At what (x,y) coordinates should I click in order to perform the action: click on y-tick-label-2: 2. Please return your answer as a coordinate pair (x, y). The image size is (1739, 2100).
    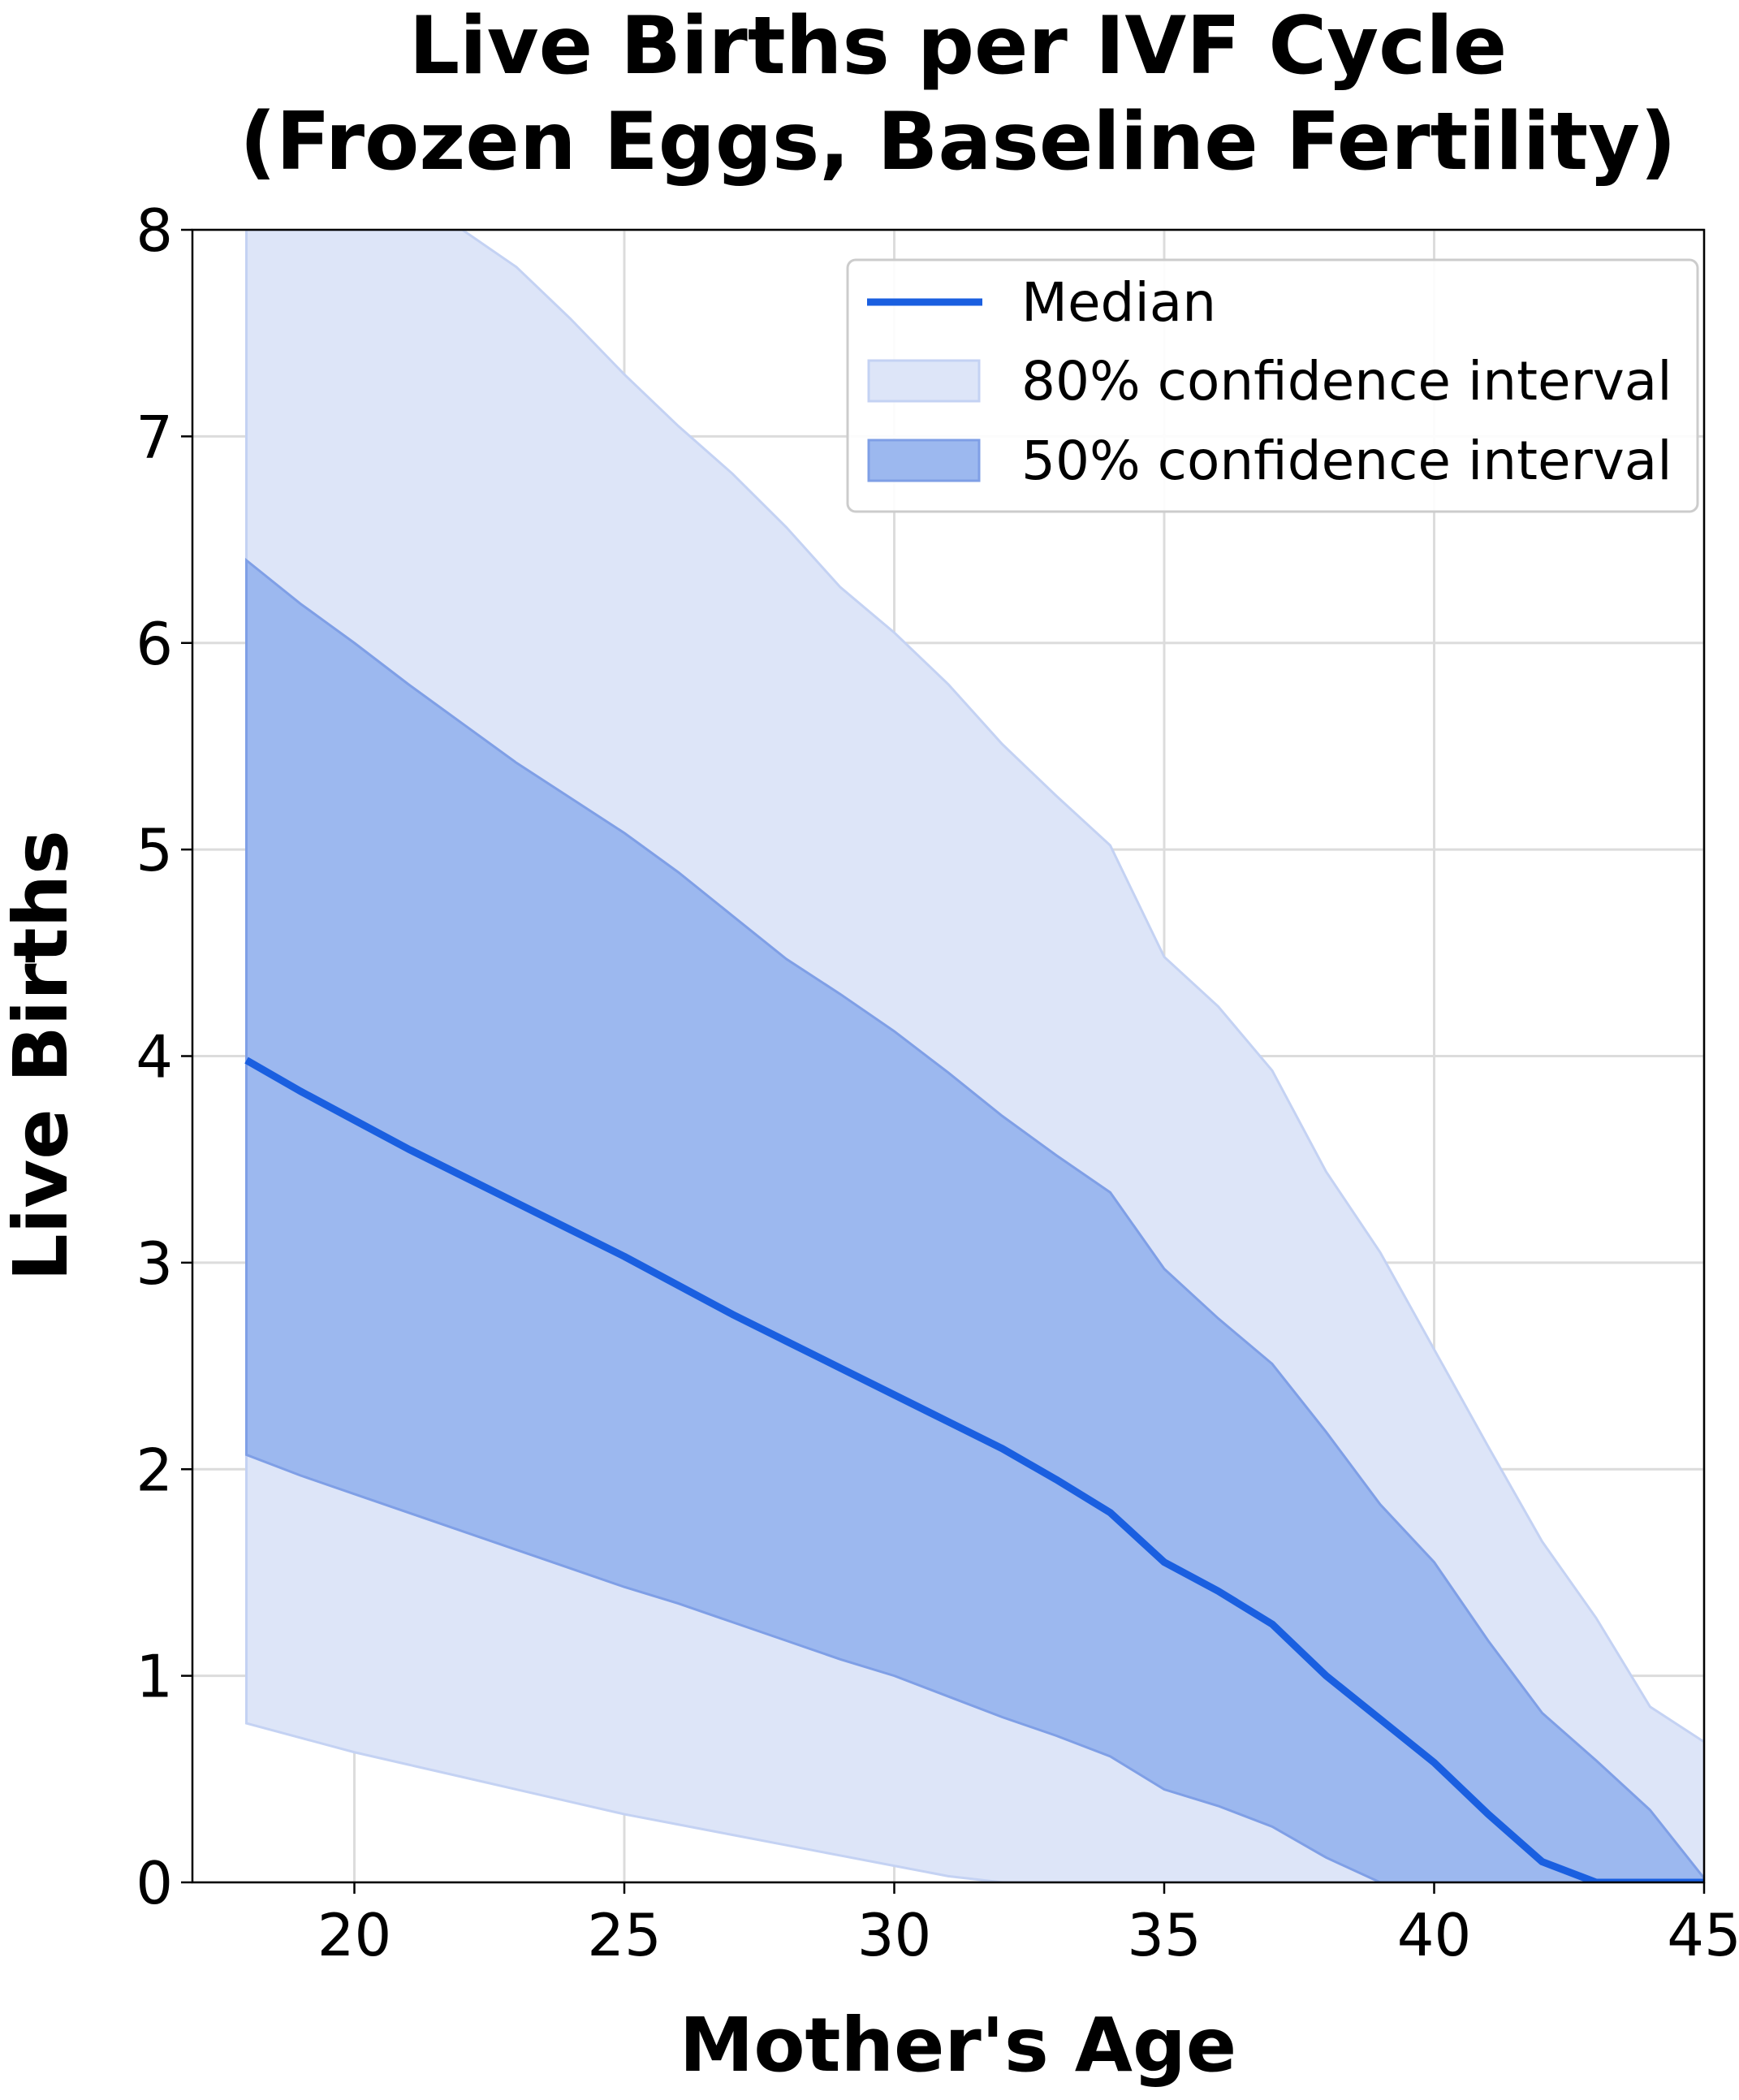
    Looking at the image, I should click on (154, 1470).